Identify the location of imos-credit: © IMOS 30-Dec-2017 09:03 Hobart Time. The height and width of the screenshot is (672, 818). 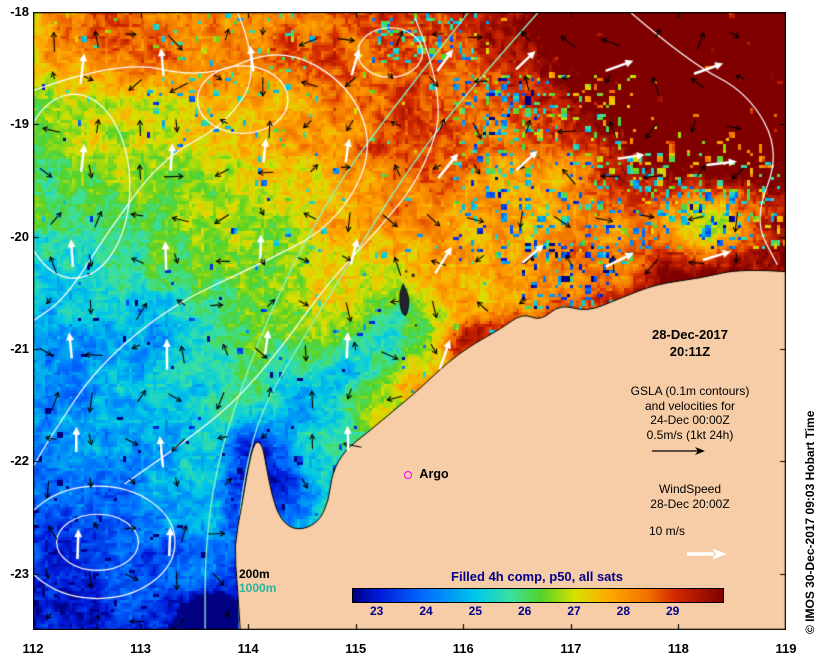
(810, 522).